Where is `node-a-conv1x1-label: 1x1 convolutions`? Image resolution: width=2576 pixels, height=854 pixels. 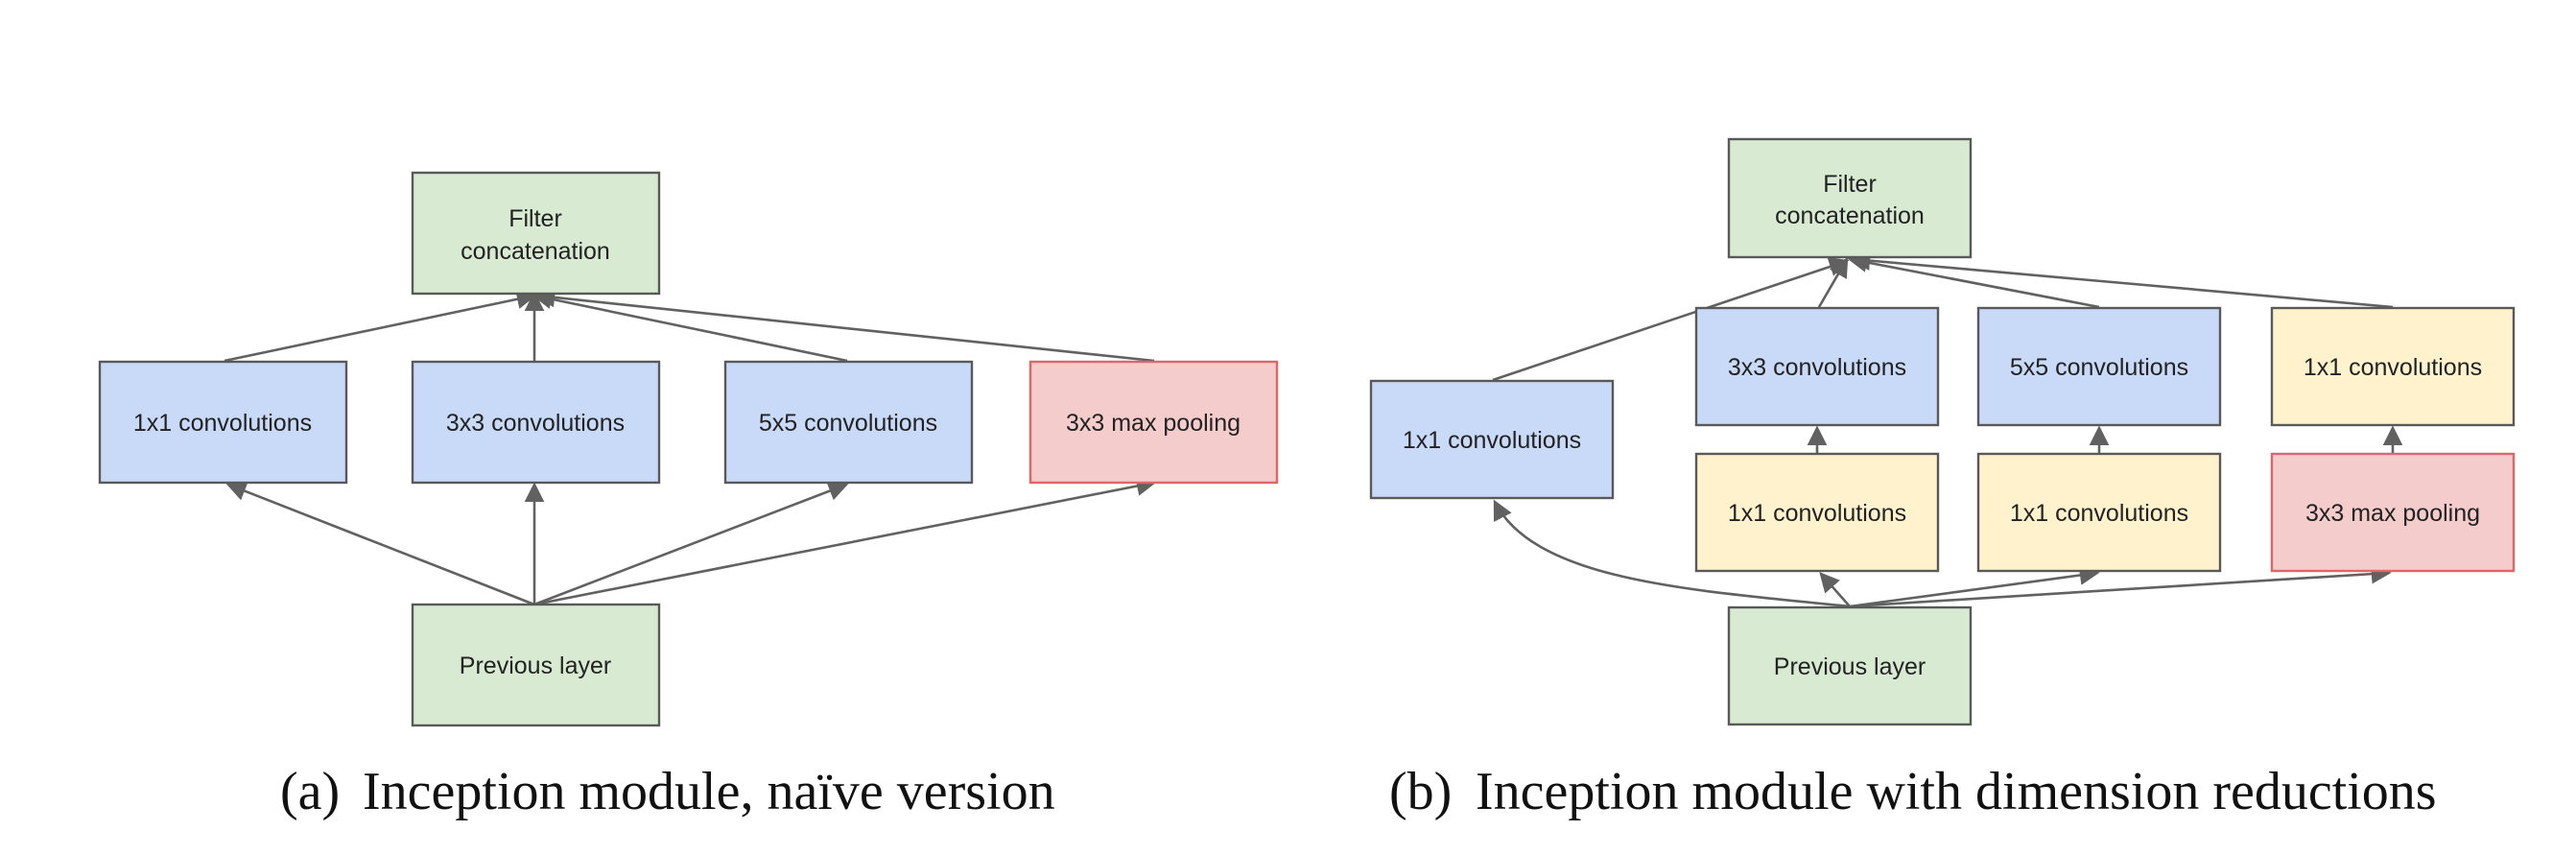 node-a-conv1x1-label: 1x1 convolutions is located at coordinates (223, 423).